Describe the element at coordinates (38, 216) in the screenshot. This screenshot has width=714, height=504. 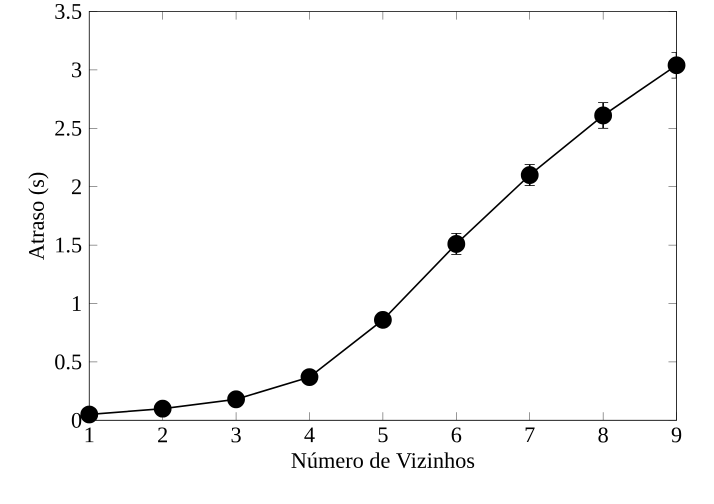
I see `y-axis-title: Atraso (s)` at that location.